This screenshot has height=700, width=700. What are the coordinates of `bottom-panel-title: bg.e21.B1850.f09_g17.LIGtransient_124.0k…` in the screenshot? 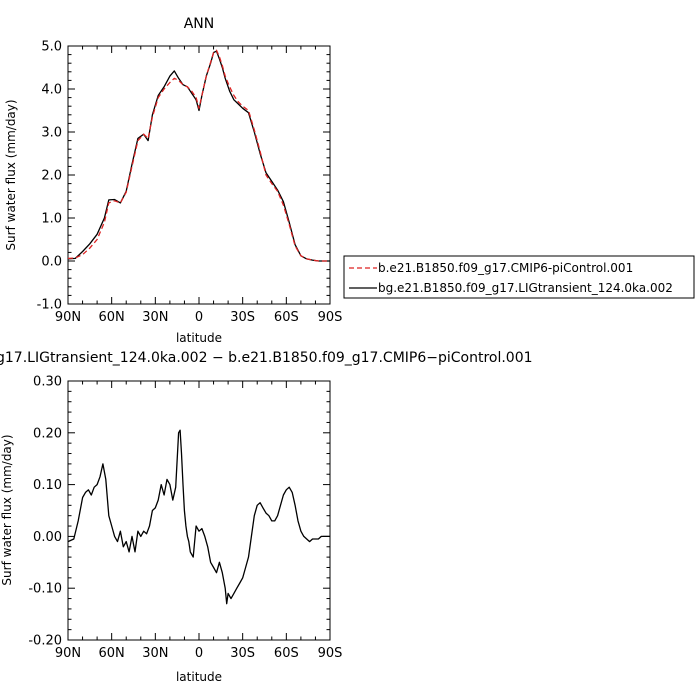 It's located at (266, 358).